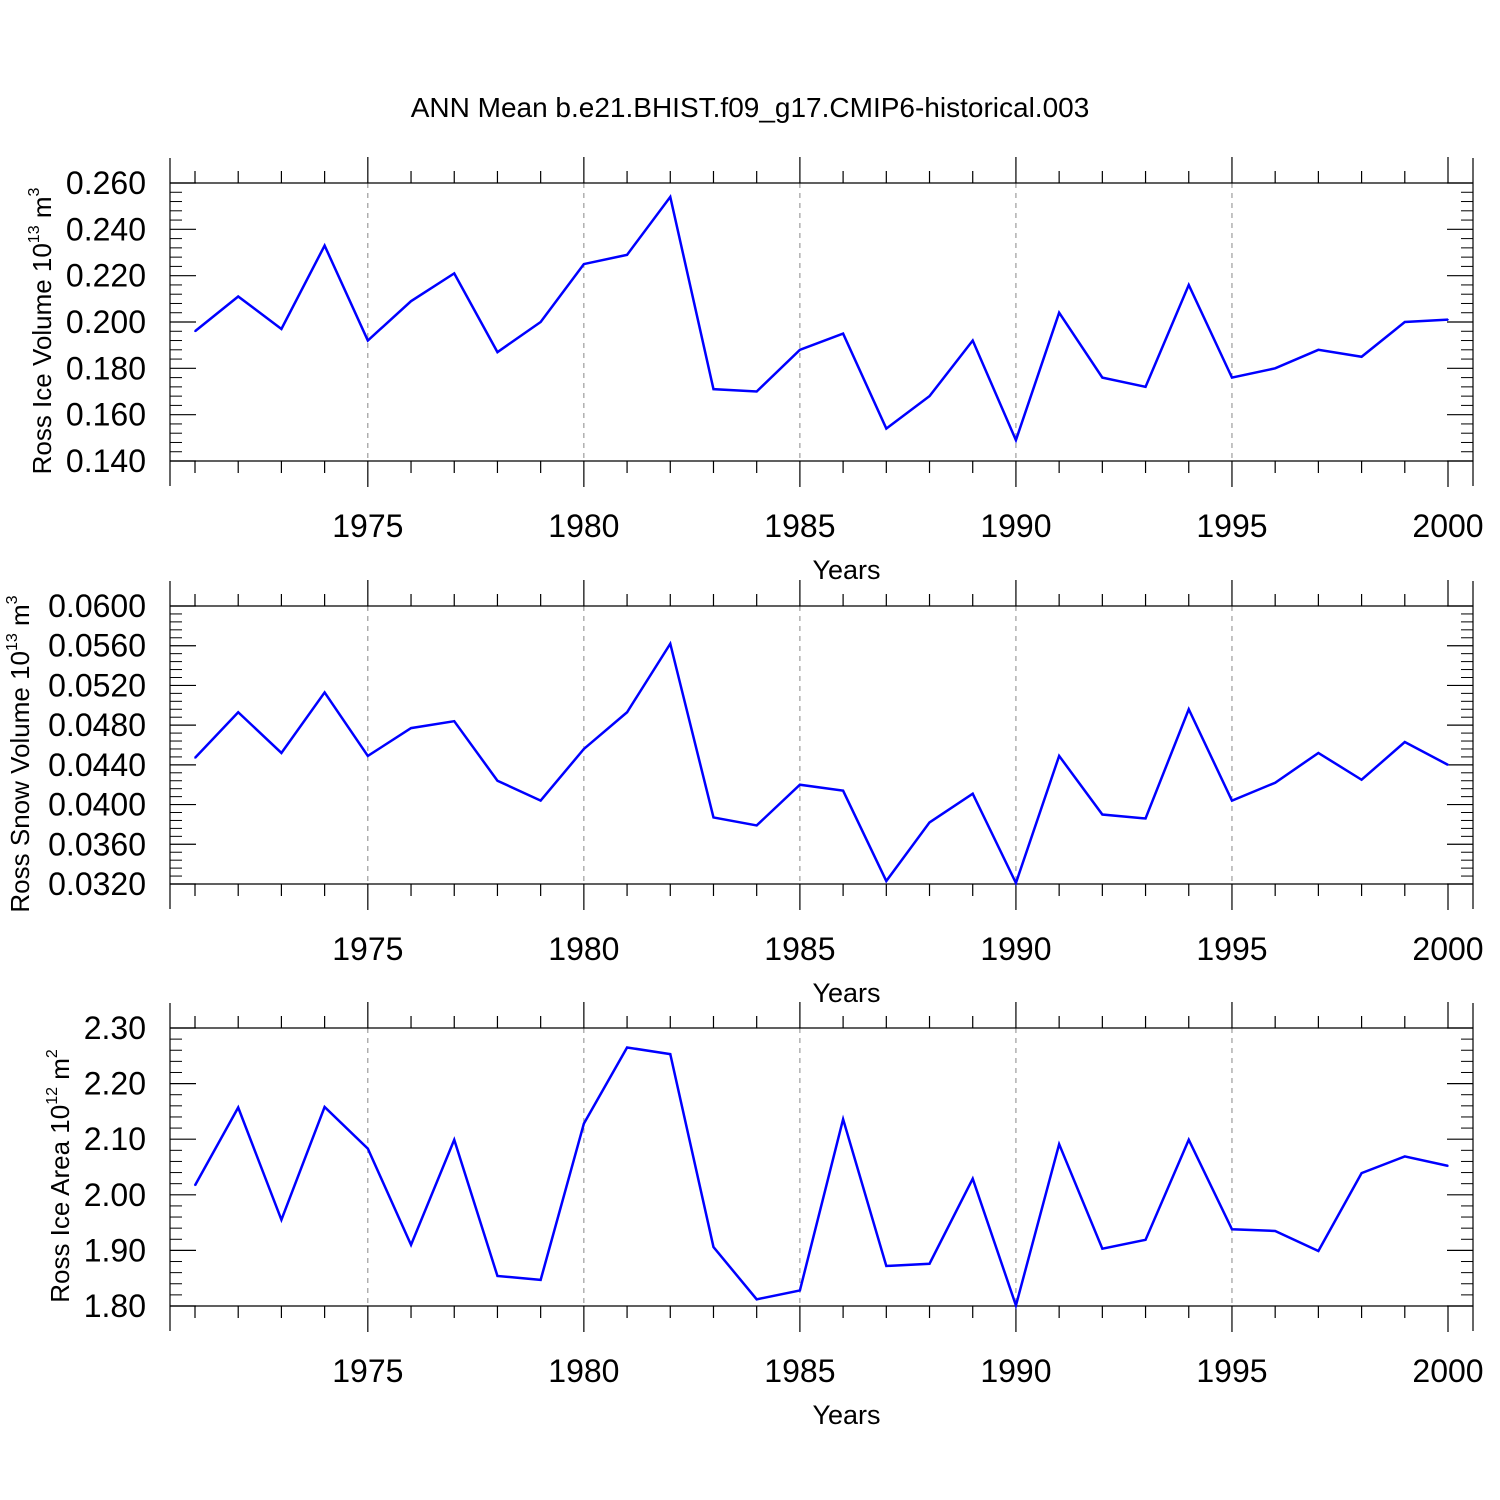  What do you see at coordinates (97, 725) in the screenshot?
I see `y-tick-label: 0.0480` at bounding box center [97, 725].